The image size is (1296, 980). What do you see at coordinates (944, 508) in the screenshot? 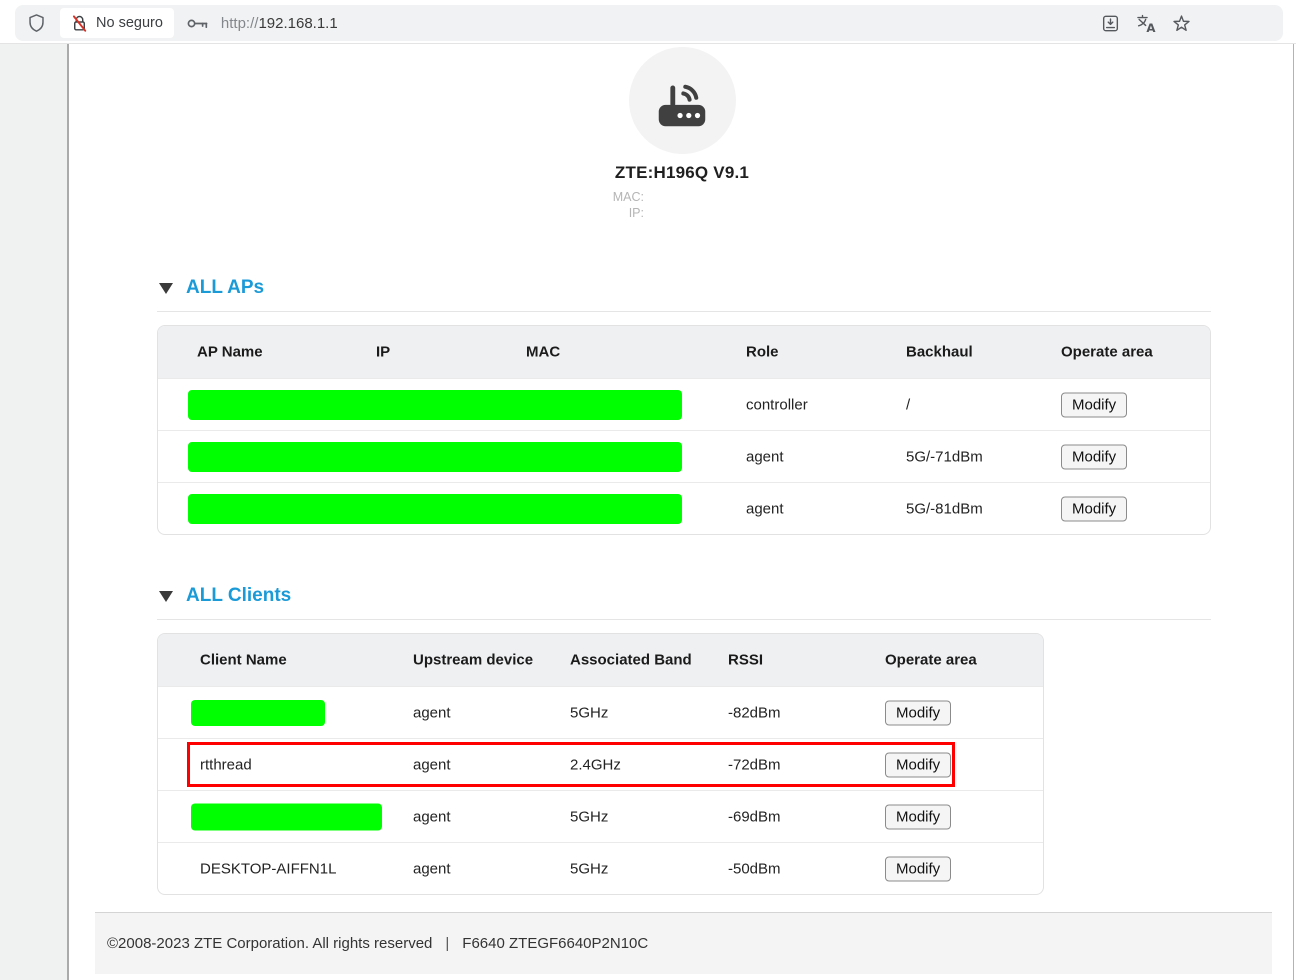
I see `ap-backhaul: 5G/-81dBm` at bounding box center [944, 508].